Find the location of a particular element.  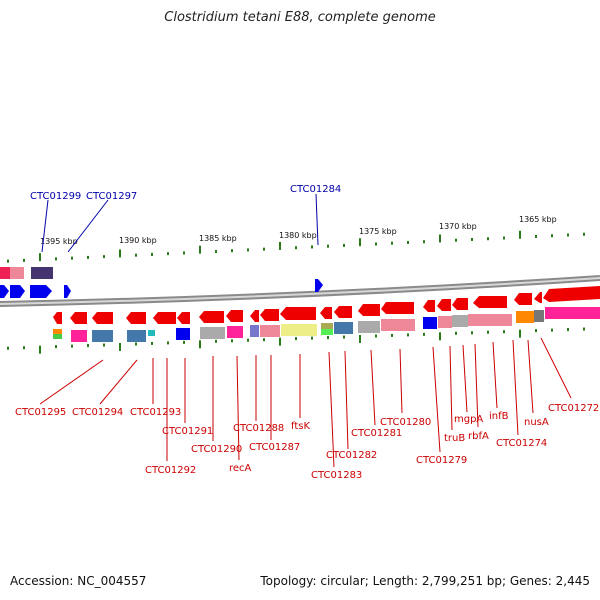

axis-tick-label: 1385 kbp is located at coordinates (218, 238).